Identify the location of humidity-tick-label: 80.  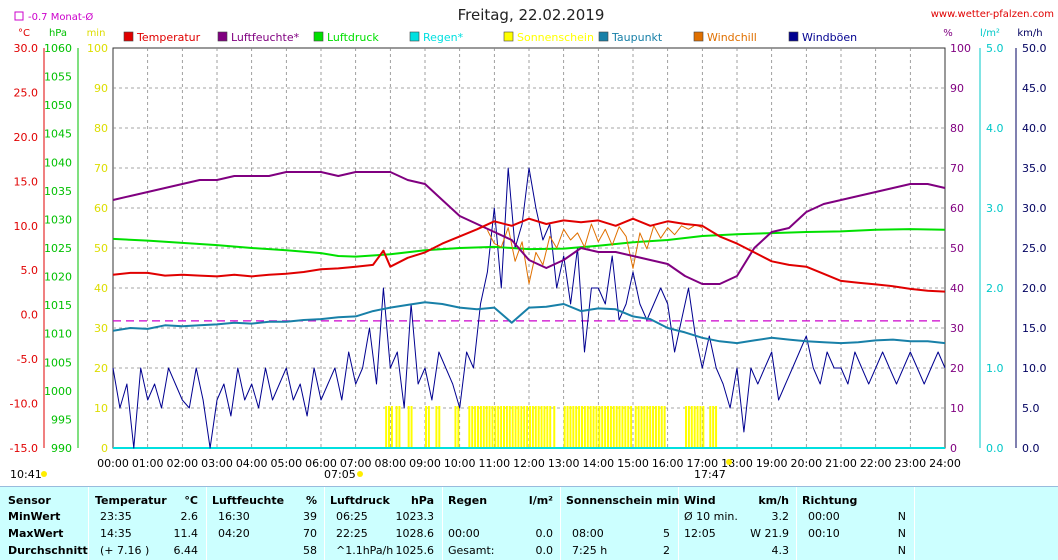
(957, 128).